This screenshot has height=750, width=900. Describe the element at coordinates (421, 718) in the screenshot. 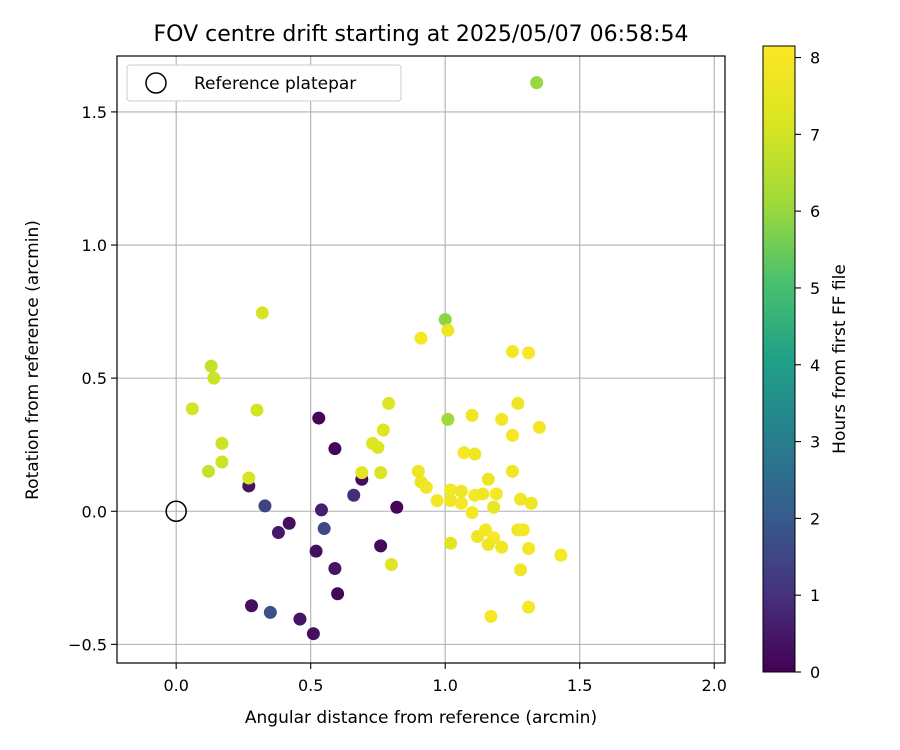

I see `x-axis-label: Angular distance from reference (arcmin)` at that location.